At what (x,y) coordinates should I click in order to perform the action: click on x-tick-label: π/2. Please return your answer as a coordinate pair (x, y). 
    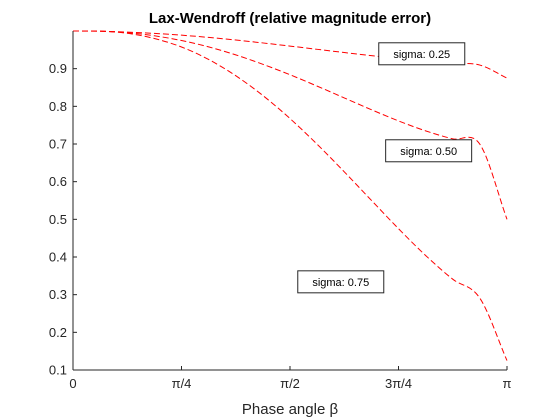
    Looking at the image, I should click on (290, 383).